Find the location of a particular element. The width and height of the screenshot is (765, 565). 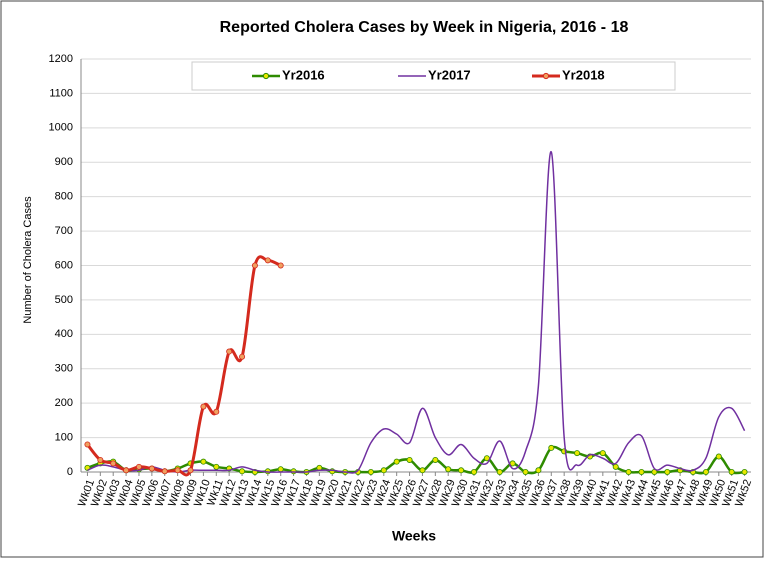

y-tick-label: 1200 is located at coordinates (61, 59).